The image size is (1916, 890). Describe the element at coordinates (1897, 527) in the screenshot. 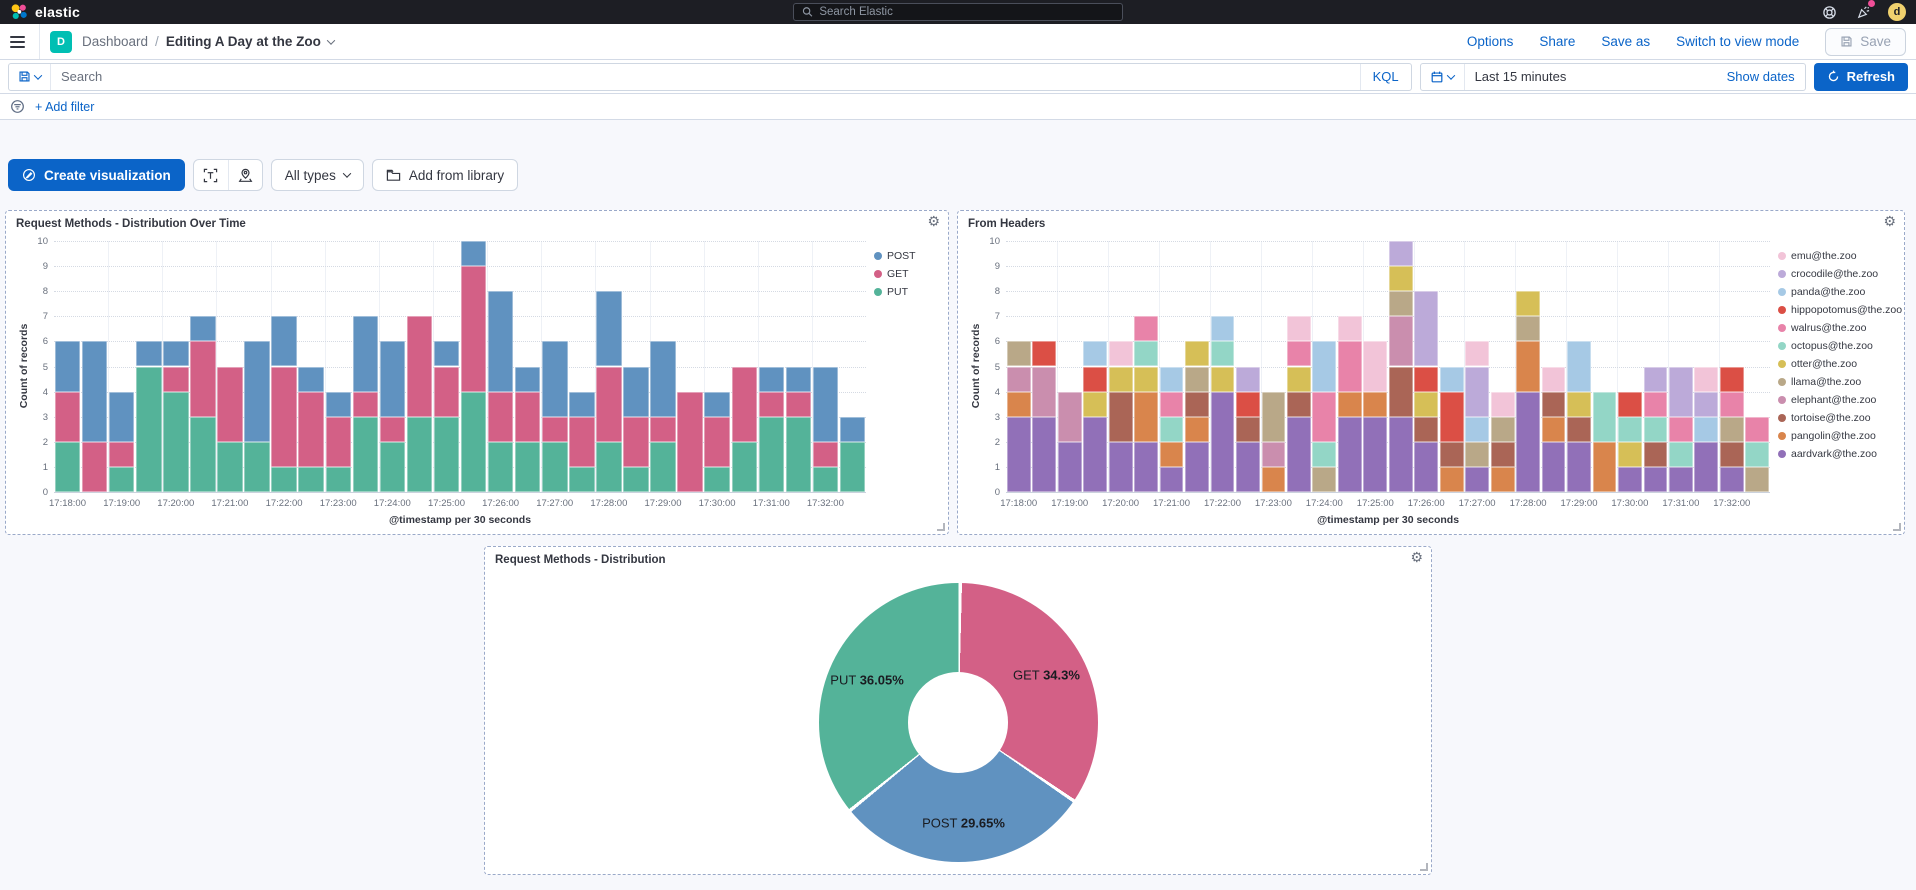

I see `resize-handle` at that location.